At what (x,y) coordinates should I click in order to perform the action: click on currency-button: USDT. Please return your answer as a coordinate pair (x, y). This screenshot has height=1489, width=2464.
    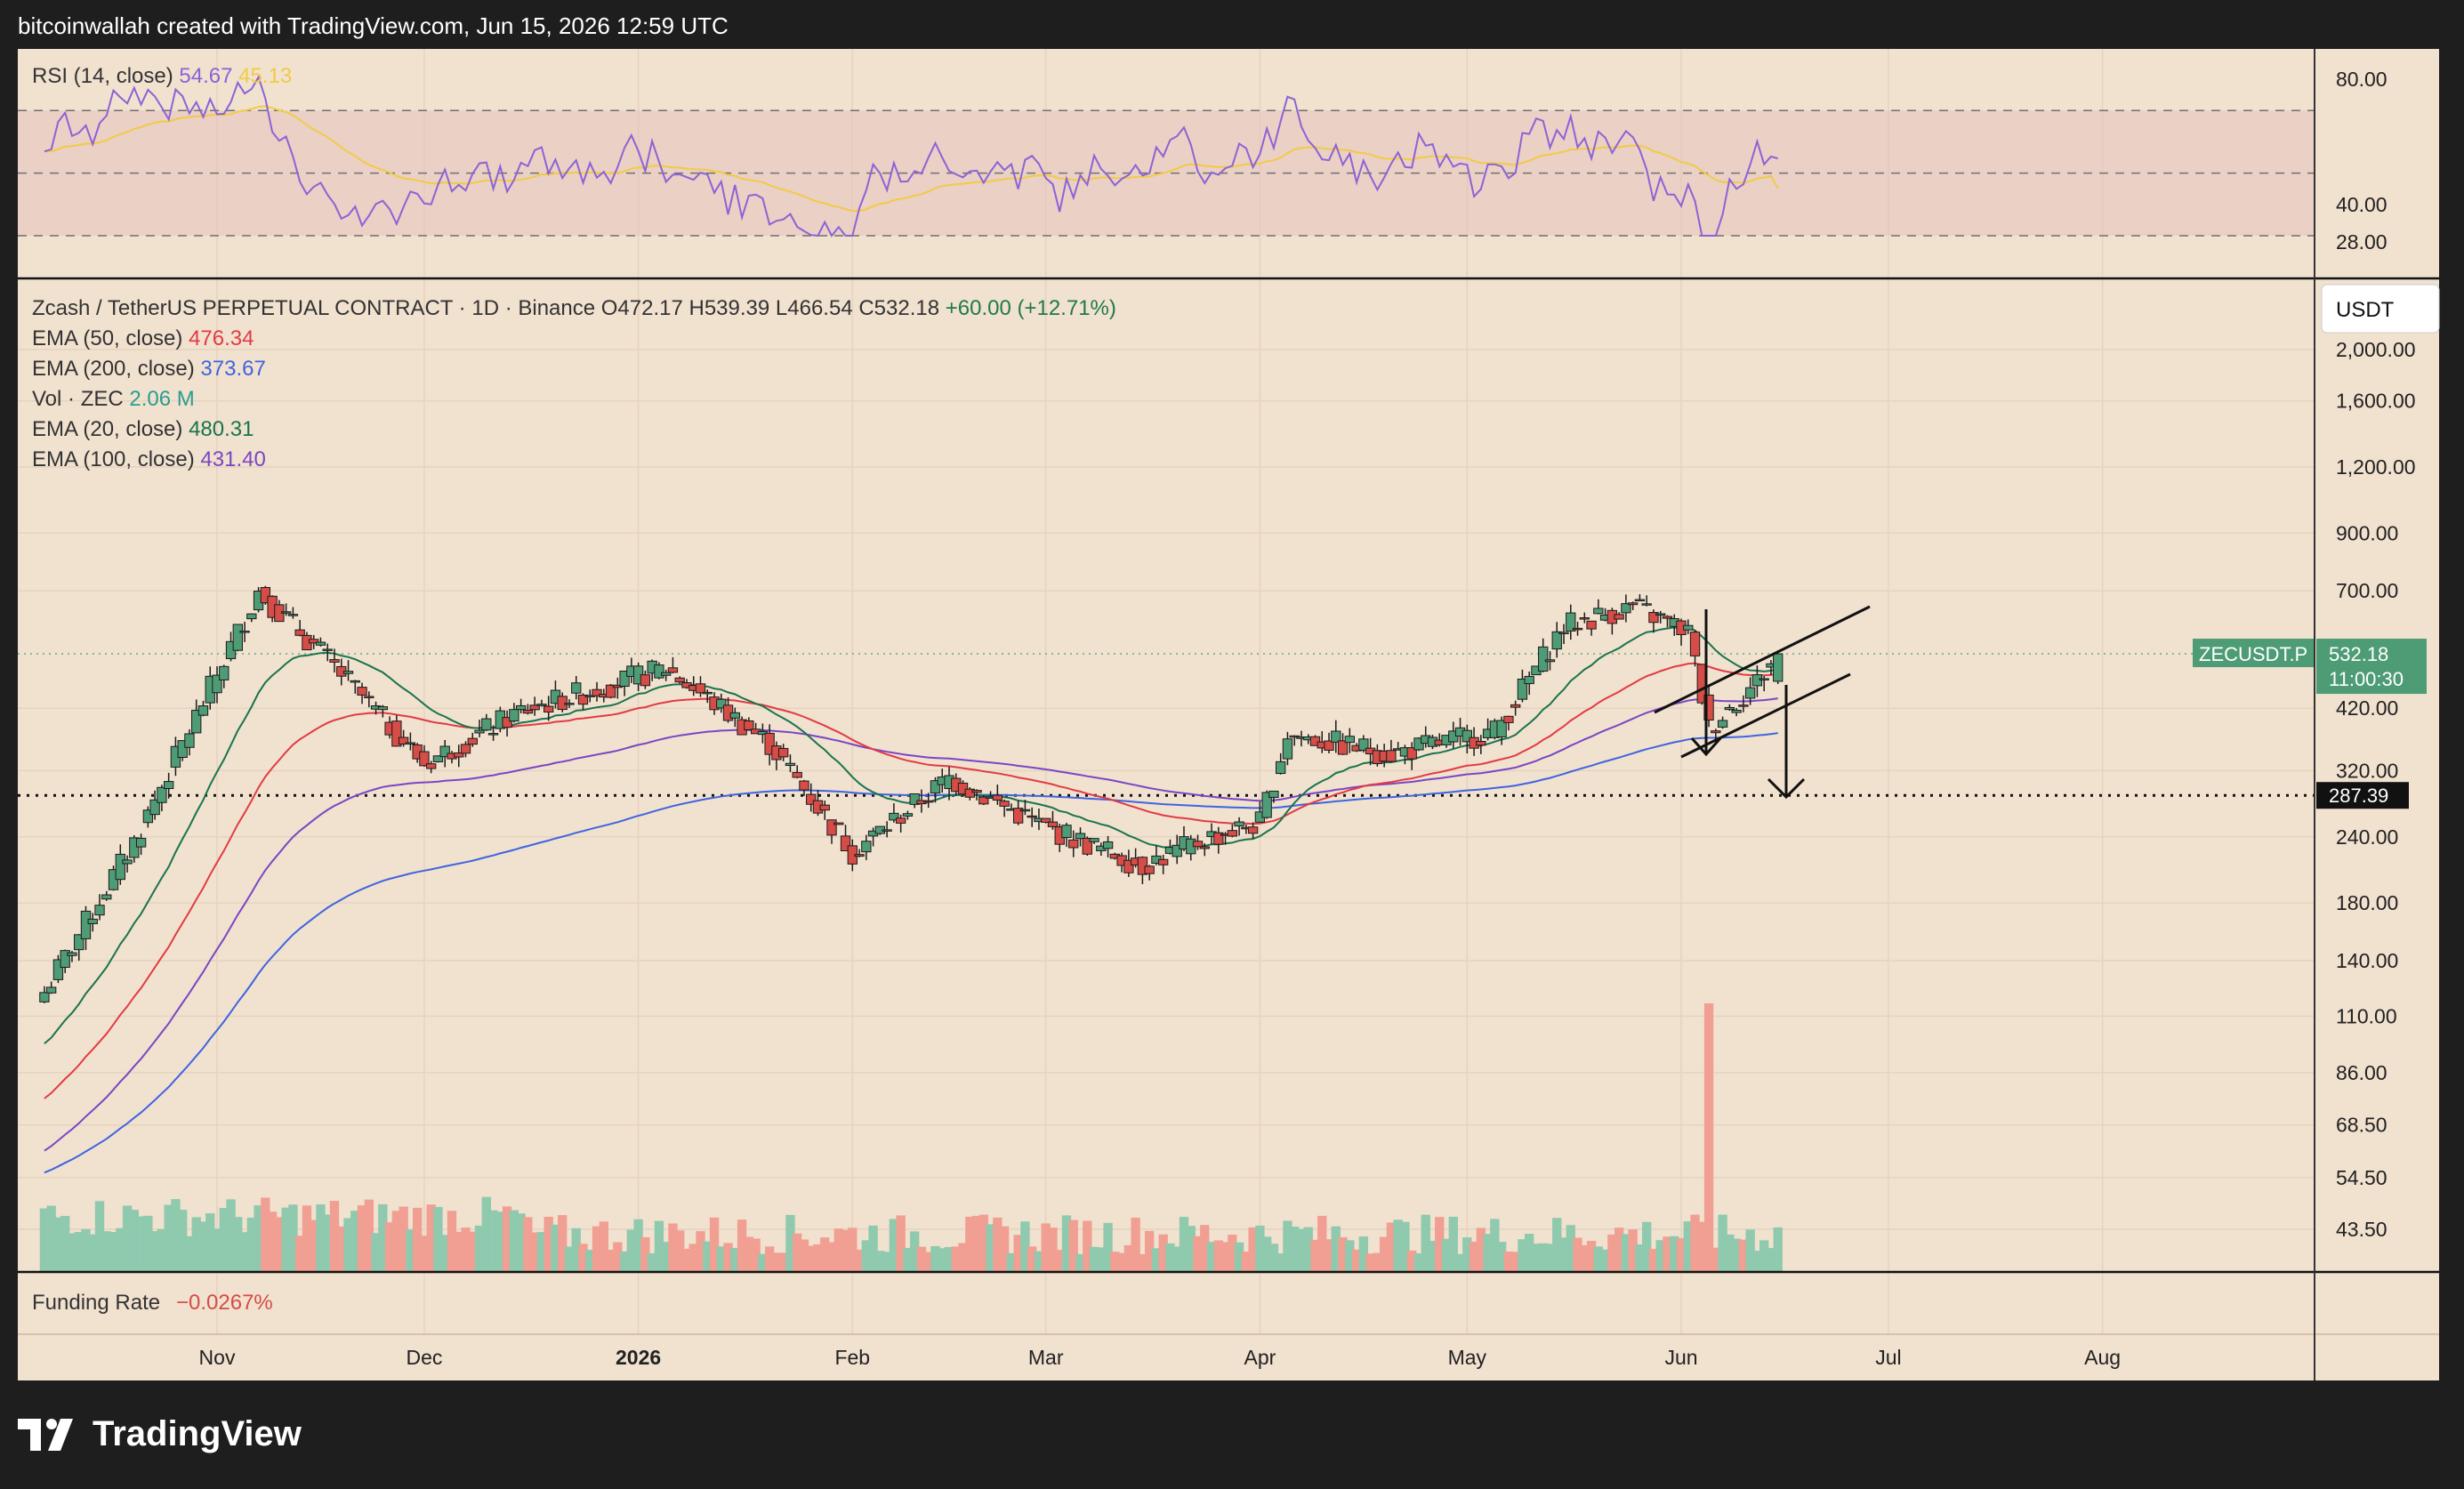
    Looking at the image, I should click on (2380, 309).